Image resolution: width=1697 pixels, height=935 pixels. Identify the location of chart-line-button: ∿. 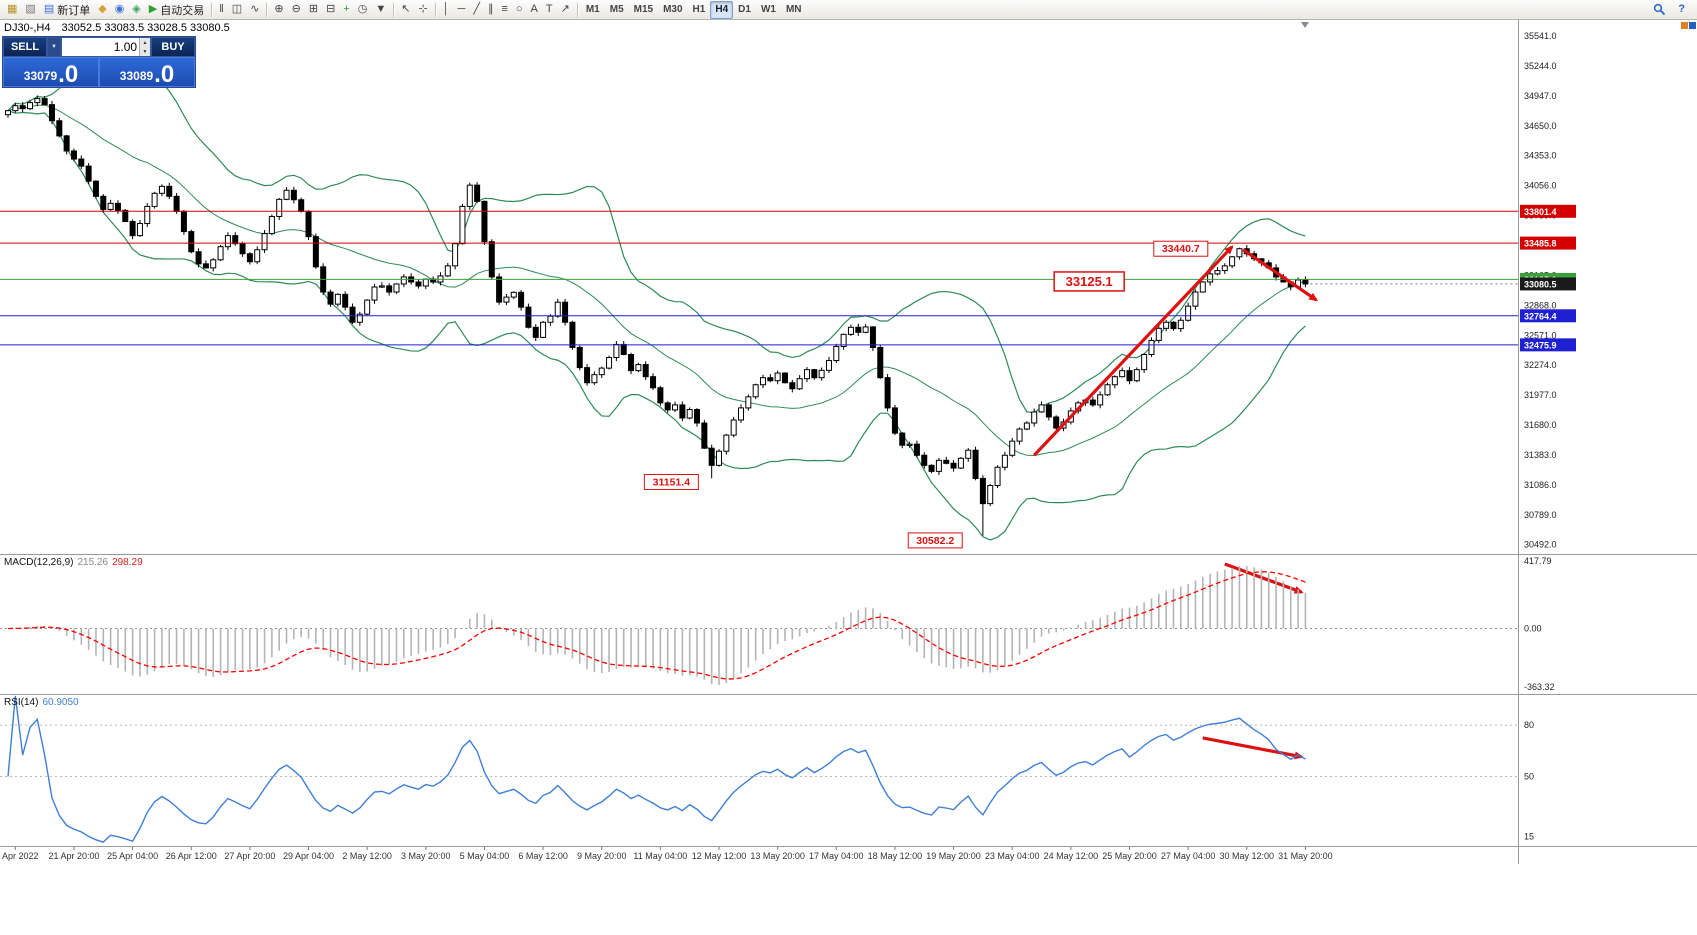
(254, 9).